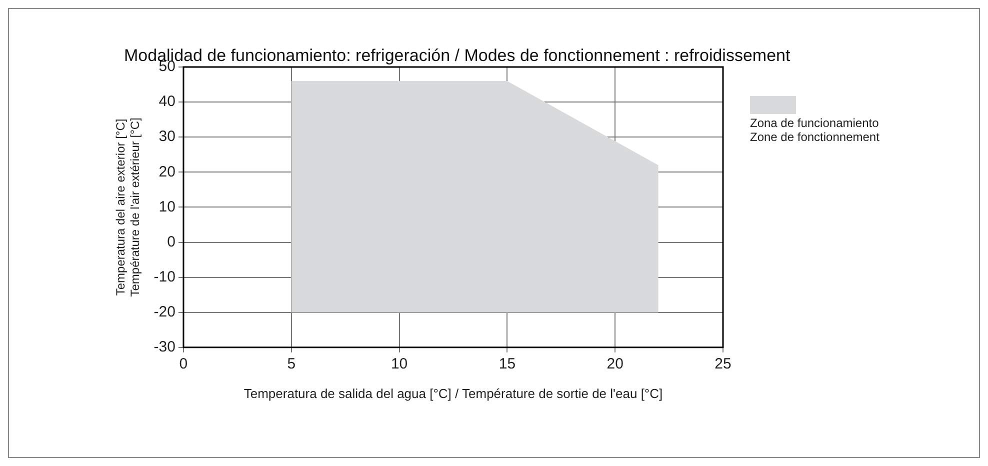 The image size is (988, 466). Describe the element at coordinates (128, 207) in the screenshot. I see `y-axis-title: Temperatura del aire exterior [°C] Température de l'air extérieur [°C]` at that location.